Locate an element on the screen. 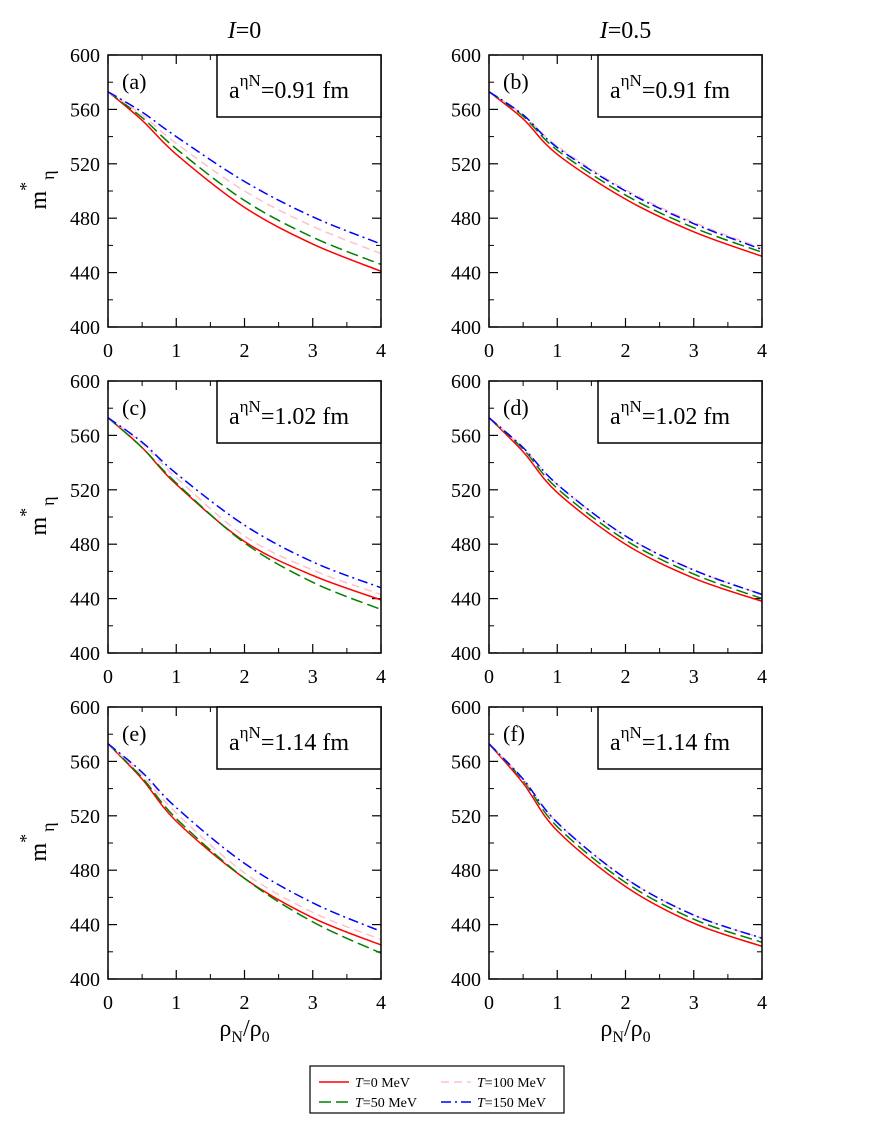 The width and height of the screenshot is (871, 1145). panel-label: (a) is located at coordinates (134, 81).